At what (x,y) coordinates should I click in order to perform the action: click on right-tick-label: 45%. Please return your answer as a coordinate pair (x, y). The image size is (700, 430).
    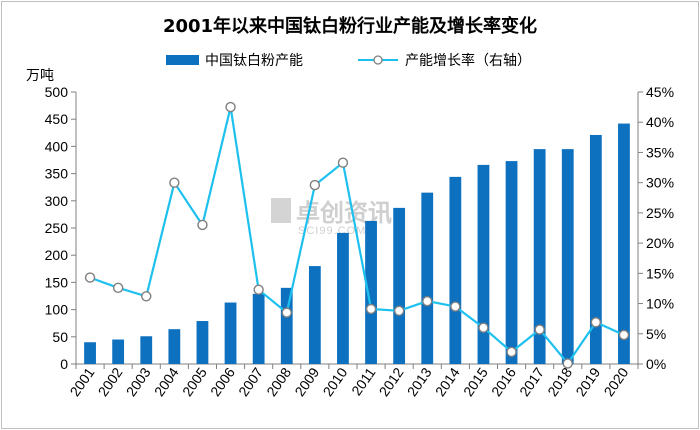
    Looking at the image, I should click on (660, 92).